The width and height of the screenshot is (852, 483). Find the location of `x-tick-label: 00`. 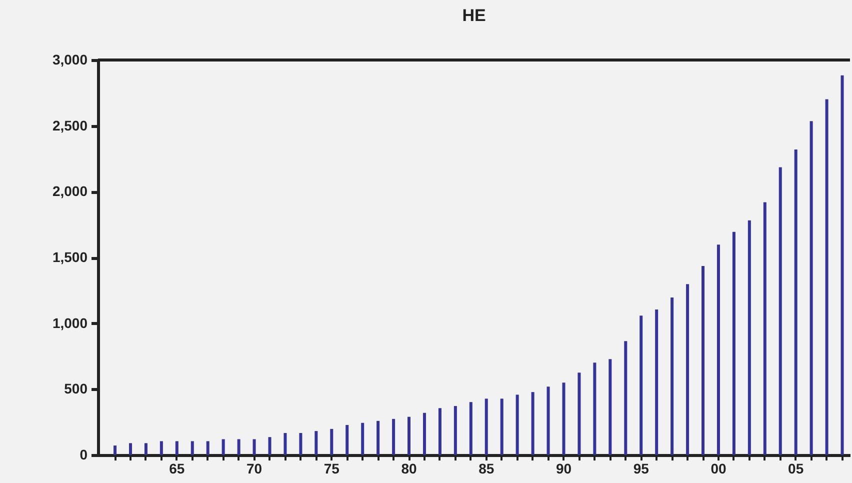

x-tick-label: 00 is located at coordinates (718, 468).